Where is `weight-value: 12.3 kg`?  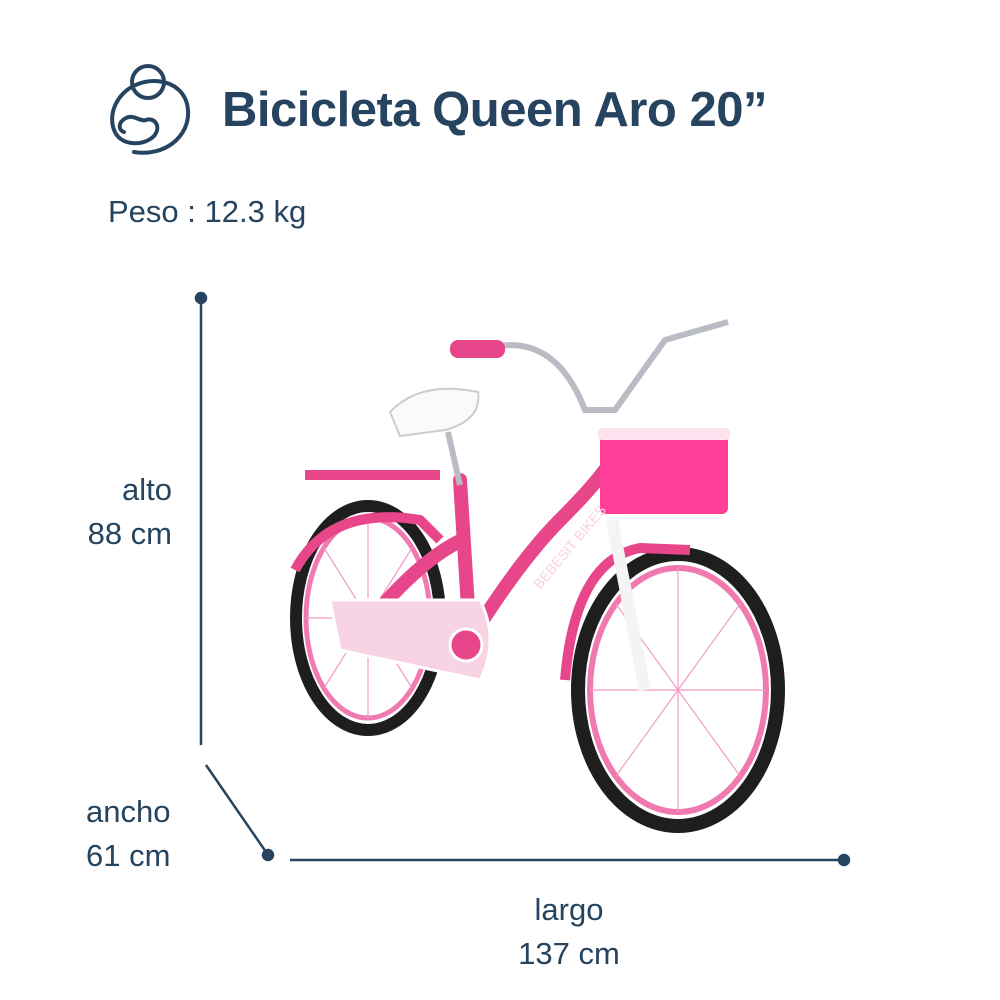 weight-value: 12.3 kg is located at coordinates (255, 211).